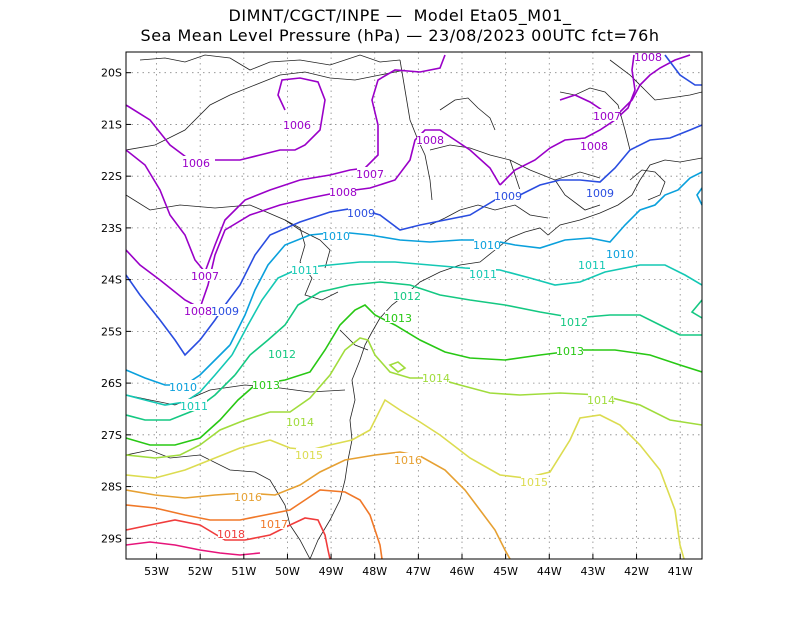 This screenshot has height=618, width=800. Describe the element at coordinates (111, 124) in the screenshot. I see `lat-tick-label: 21S` at that location.